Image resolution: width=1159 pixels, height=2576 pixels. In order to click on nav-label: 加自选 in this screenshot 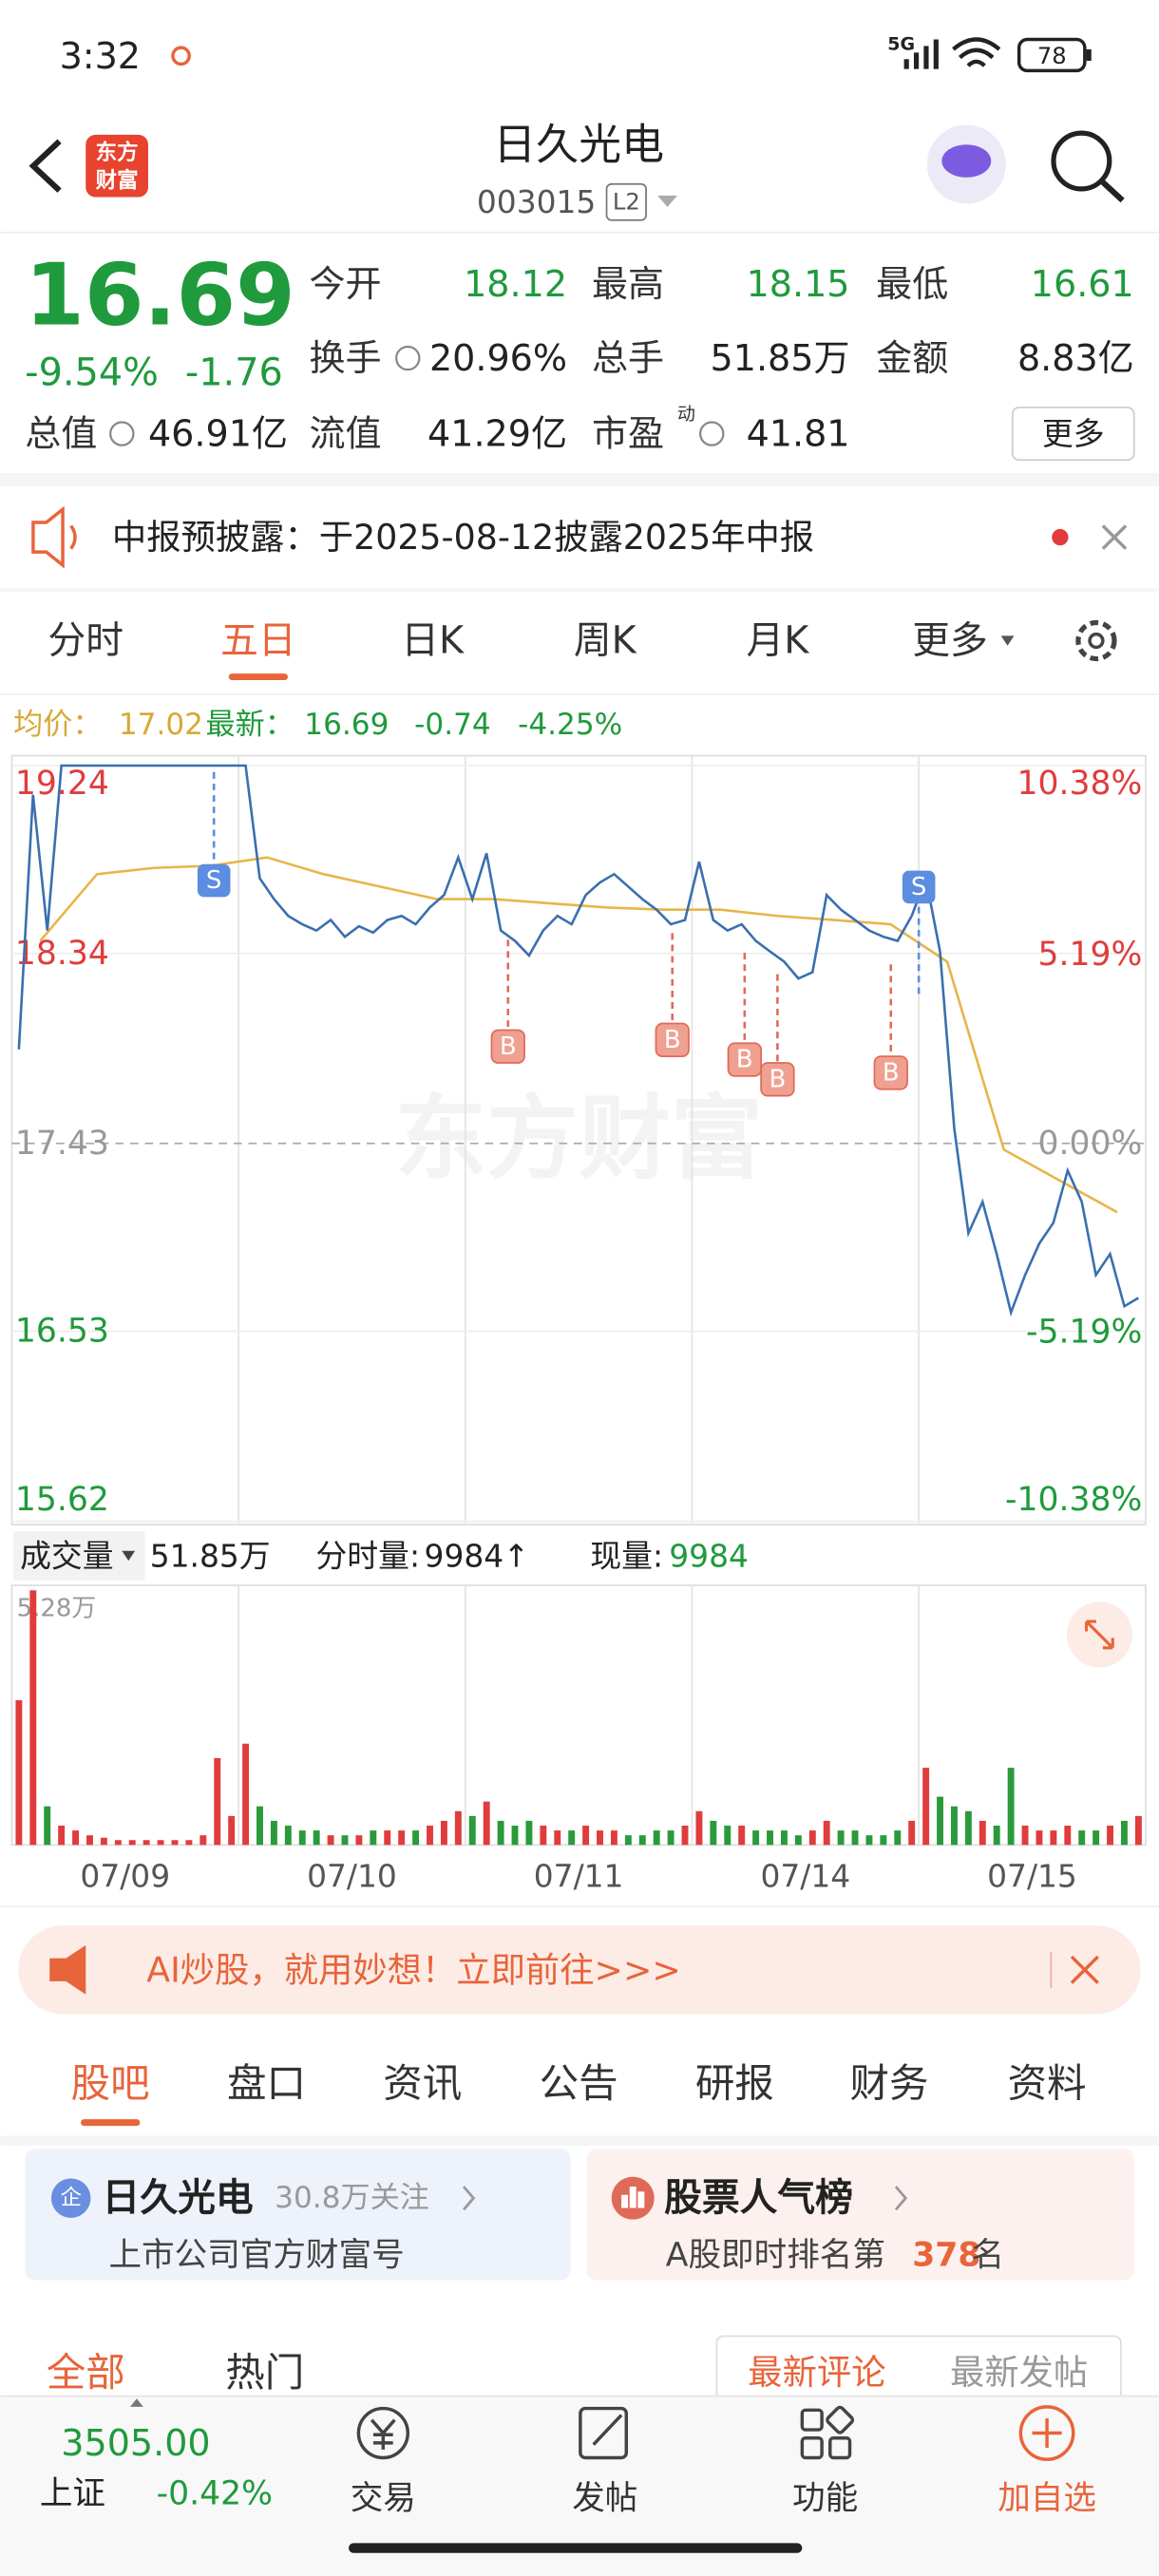, I will do `click(1047, 2499)`.